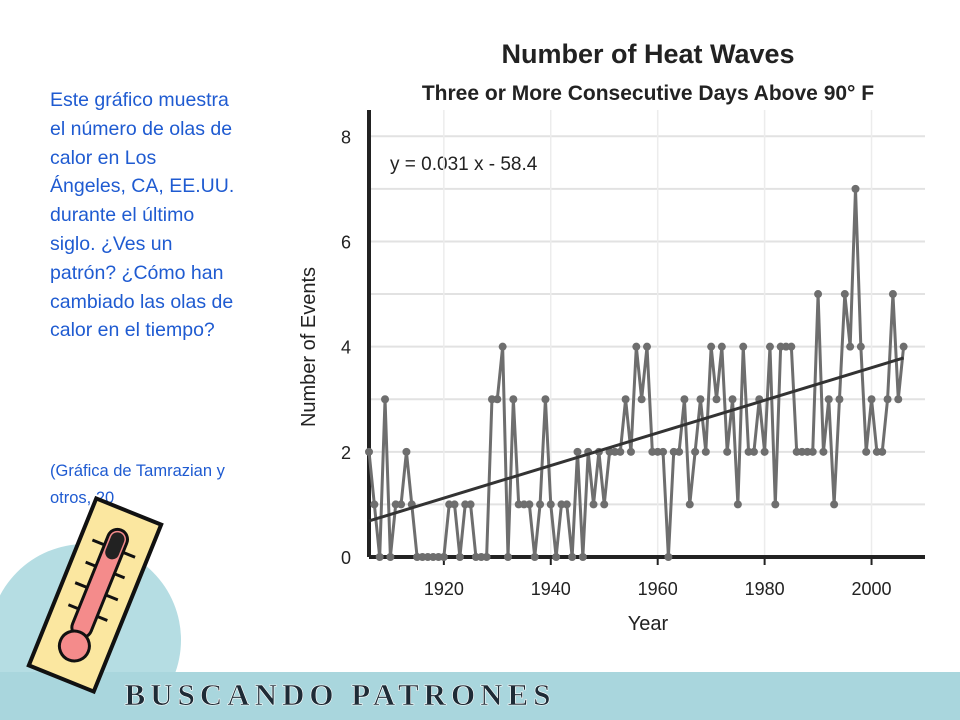 The image size is (960, 720). Describe the element at coordinates (648, 624) in the screenshot. I see `x-axis-label: Year` at that location.